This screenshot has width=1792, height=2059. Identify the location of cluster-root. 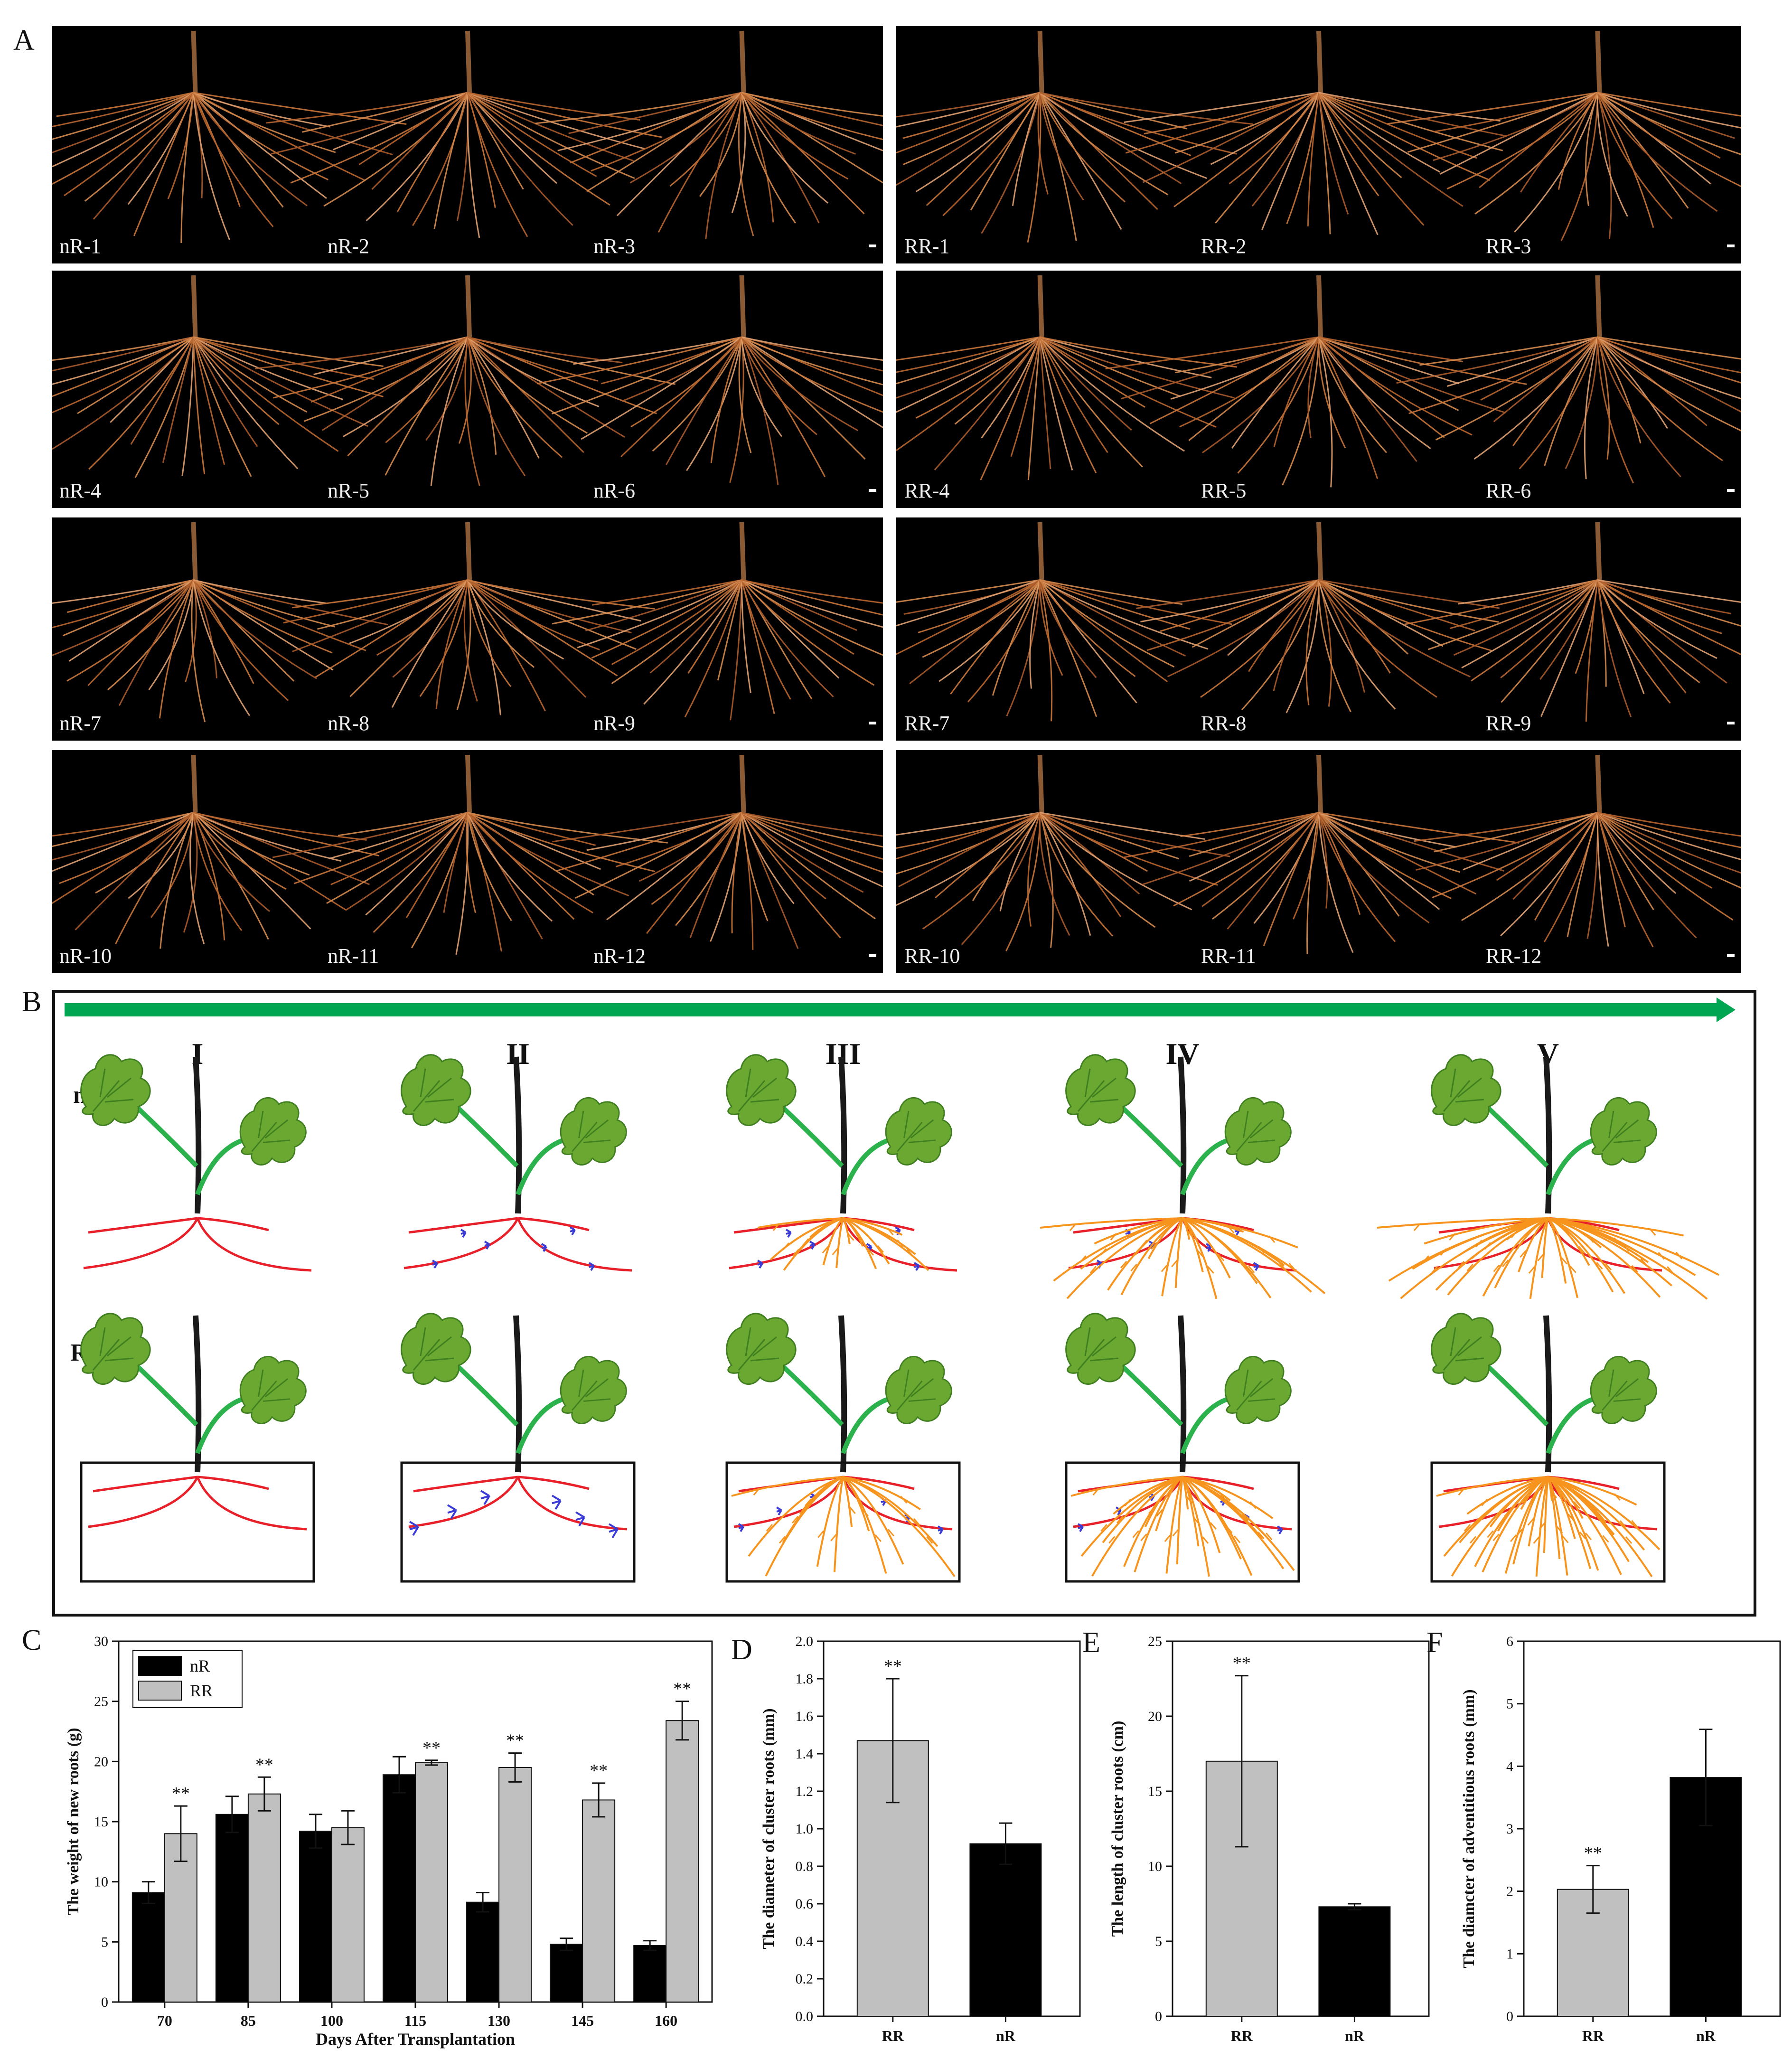
(414, 1528).